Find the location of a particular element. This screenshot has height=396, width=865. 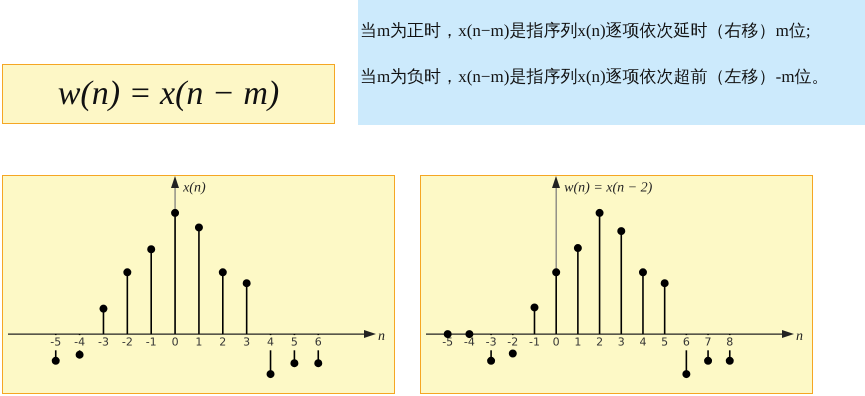

text: 当m为正时，x(n−m)是指序列x(n)逐项依次延时（右移）m位; is located at coordinates (586, 31).